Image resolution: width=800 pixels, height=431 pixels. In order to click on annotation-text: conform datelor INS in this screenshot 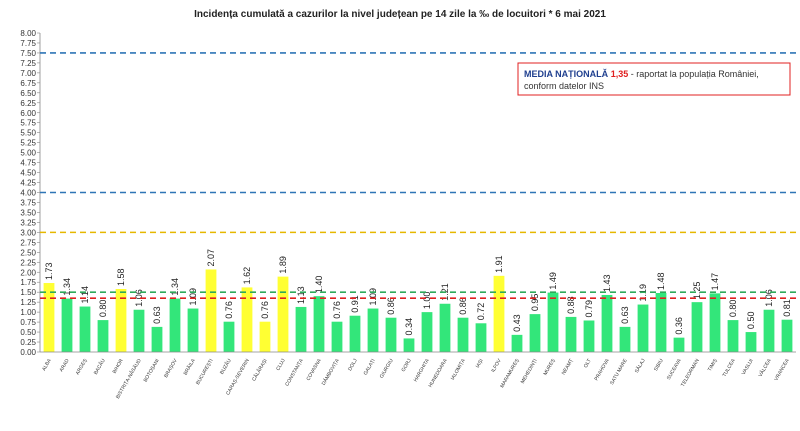, I will do `click(564, 86)`.